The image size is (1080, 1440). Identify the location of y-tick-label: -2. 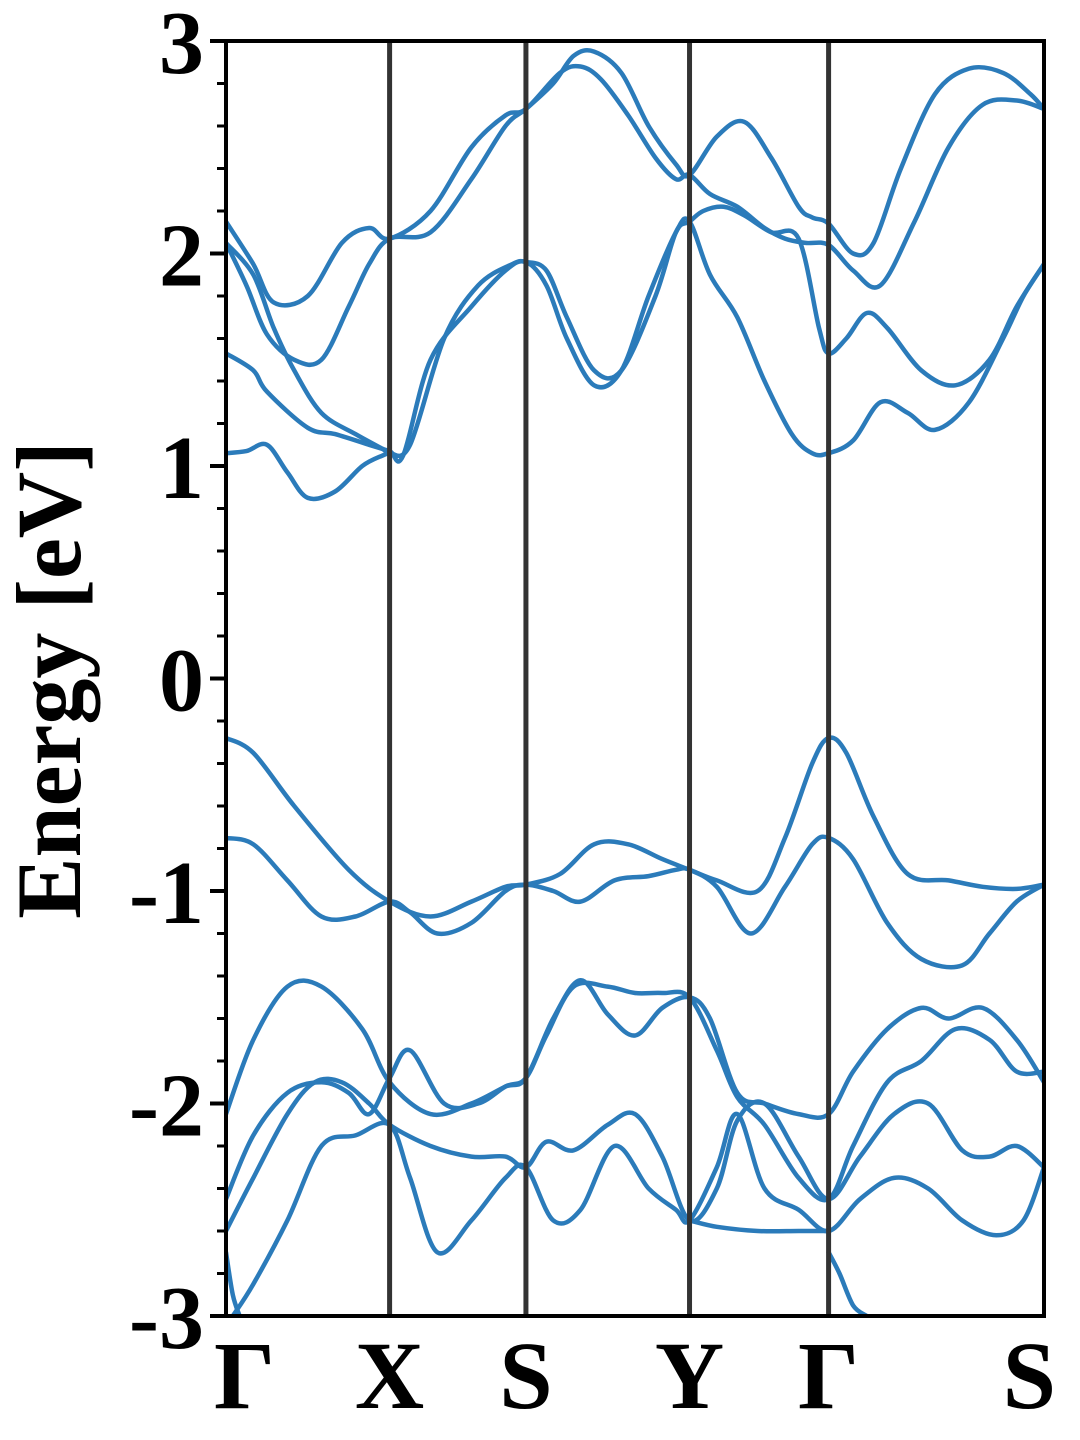
(166, 1106).